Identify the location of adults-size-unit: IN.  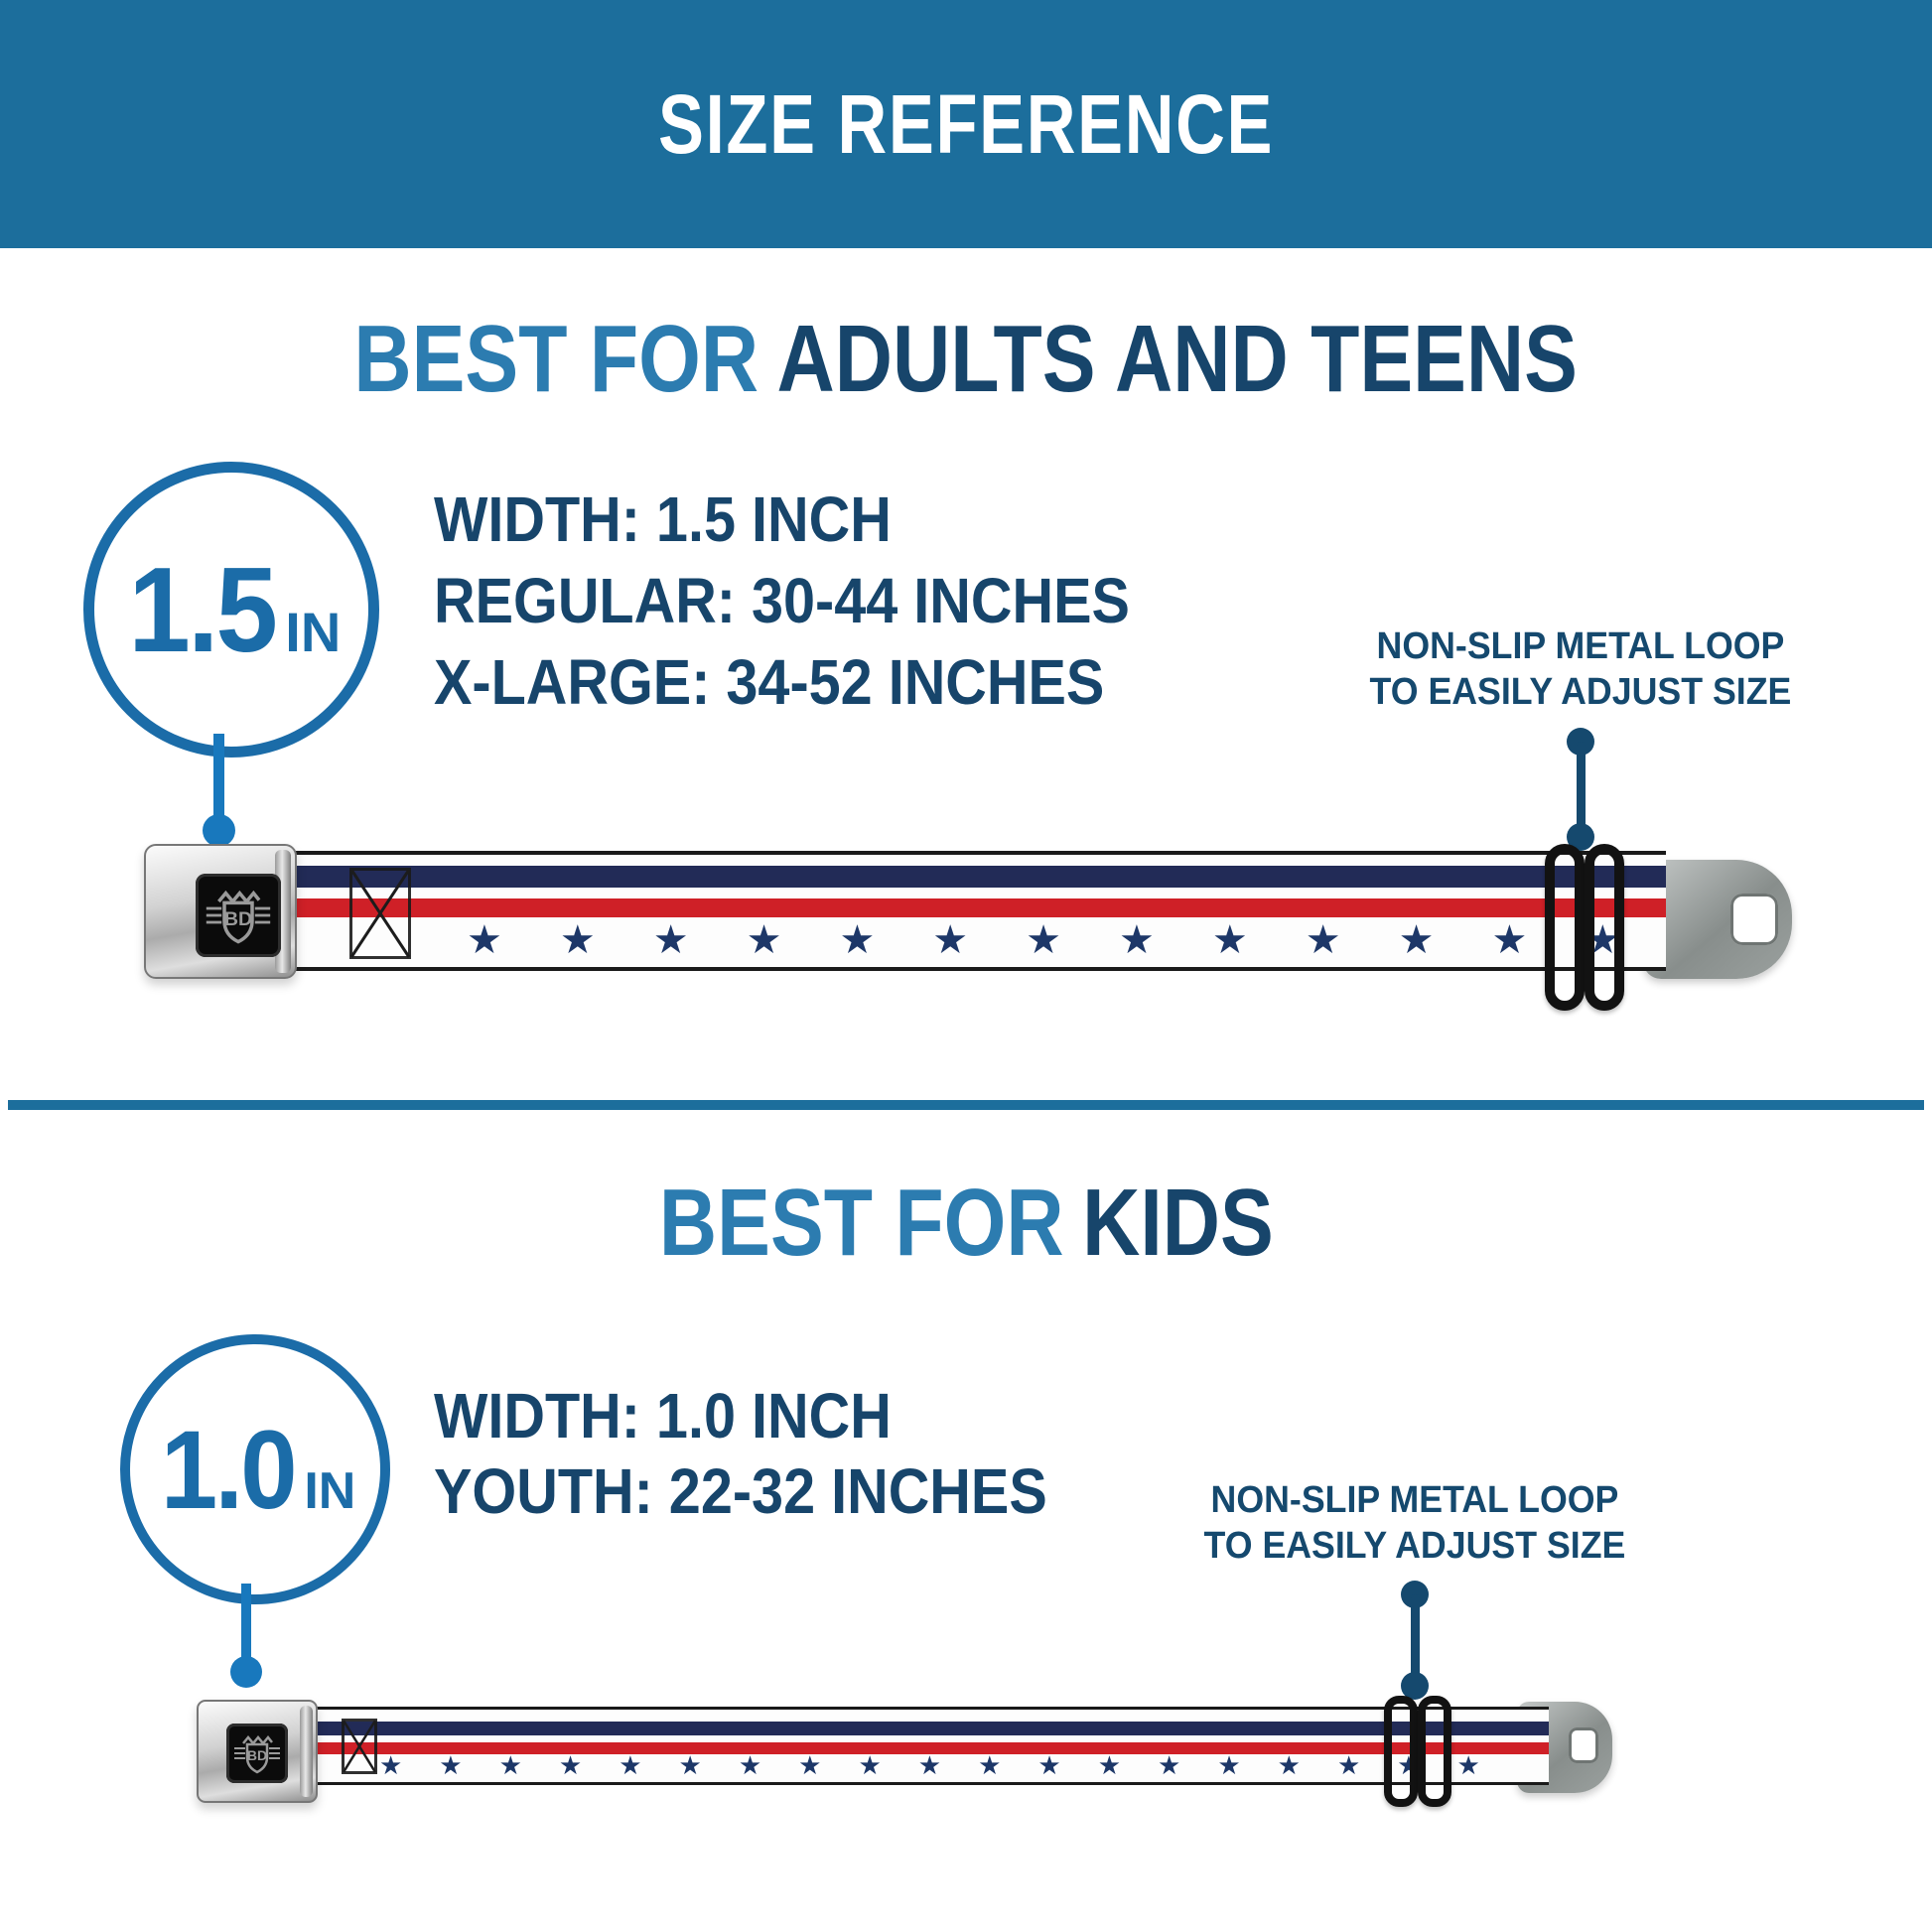
(314, 632).